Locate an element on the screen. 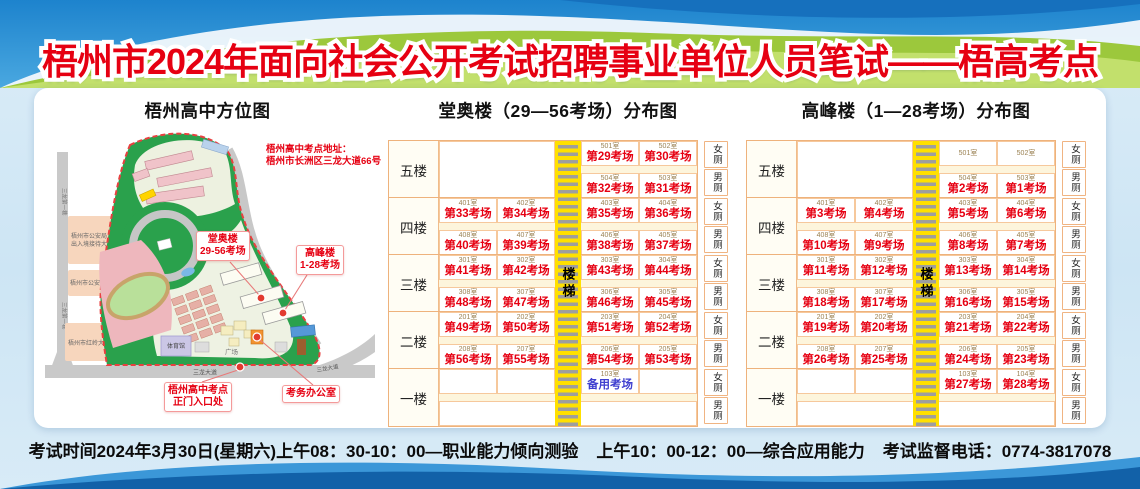 The width and height of the screenshot is (1140, 489). map-title: 梧州高中方位图 is located at coordinates (207, 111).